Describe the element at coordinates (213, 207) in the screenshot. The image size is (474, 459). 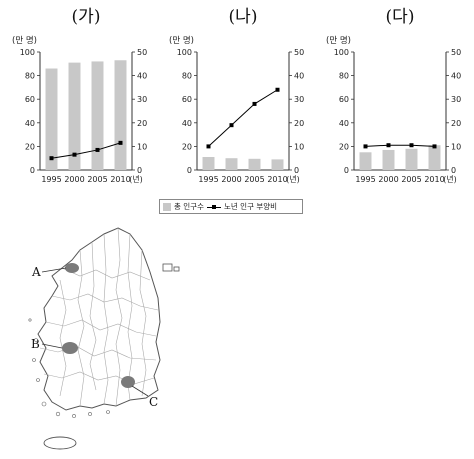
I see `legend-line-swatch` at that location.